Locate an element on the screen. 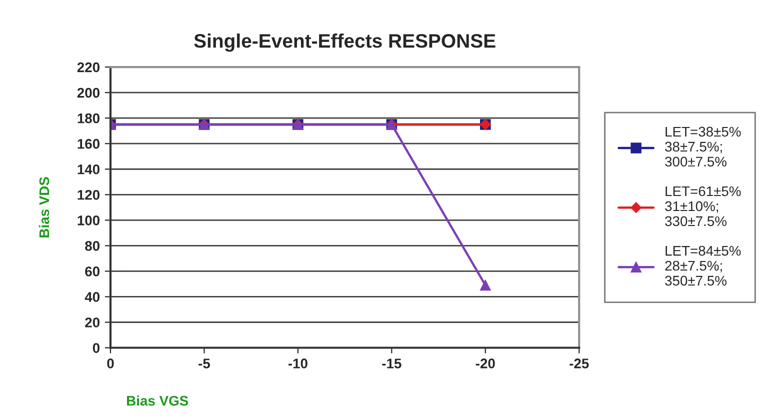  legend-label: LET=61±5% 31±10%; 330±7.5% is located at coordinates (703, 206).